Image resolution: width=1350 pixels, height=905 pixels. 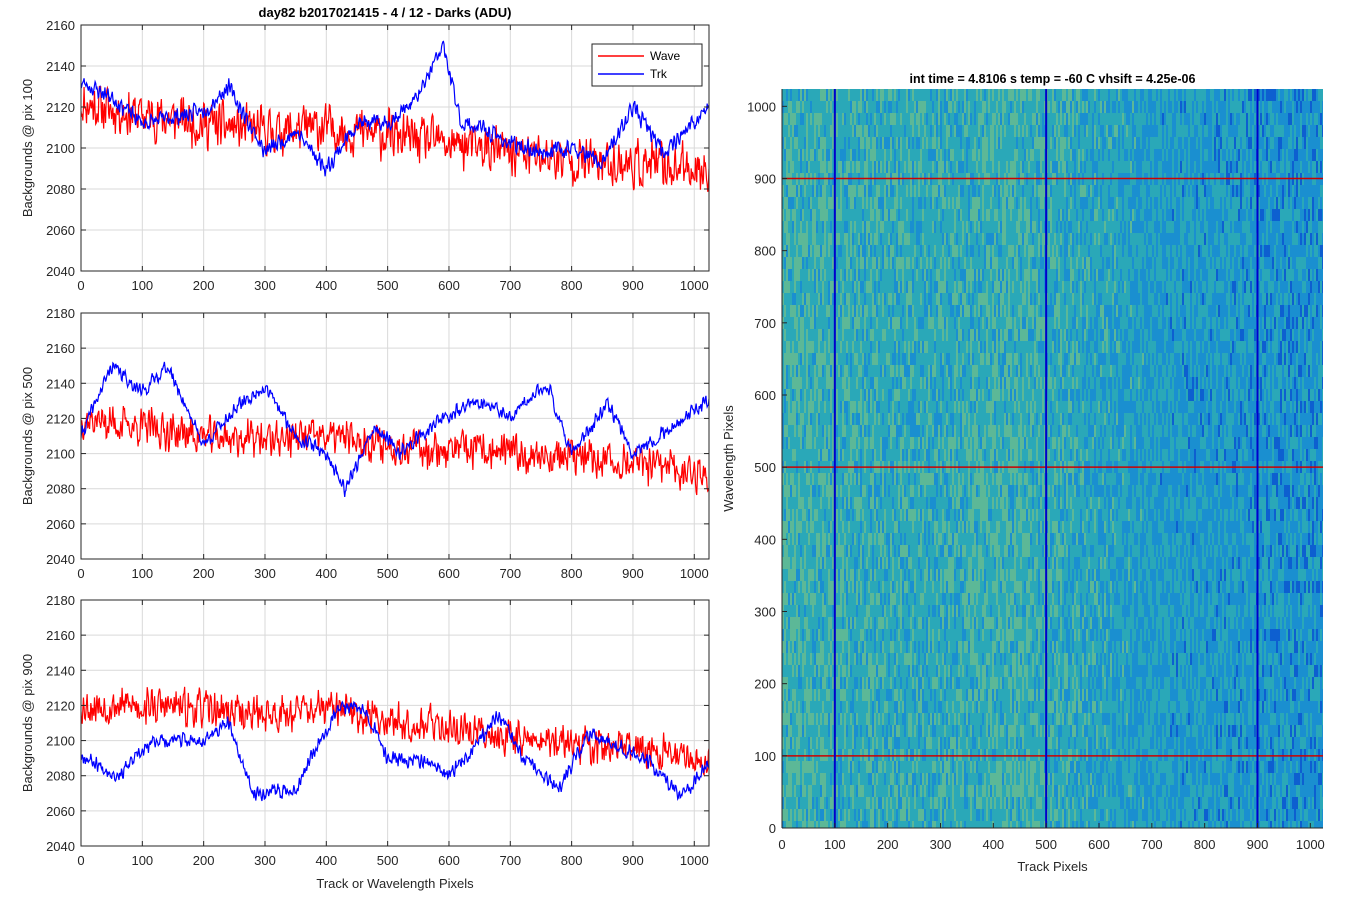 I want to click on chart-title: day82 b2017021415 - 4 / 12 - Darks (ADU), so click(x=385, y=12).